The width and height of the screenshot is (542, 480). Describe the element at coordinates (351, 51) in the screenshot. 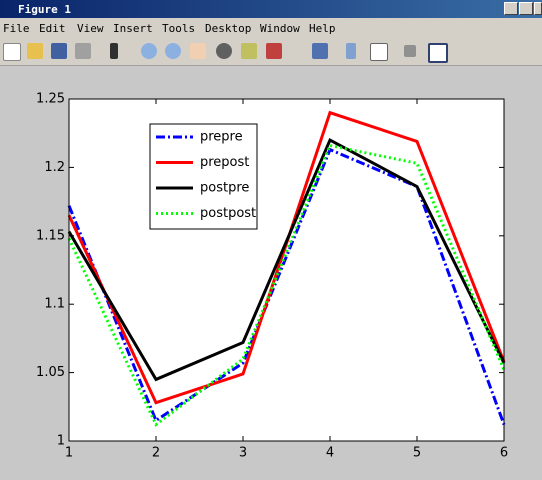

I see `colorbar-button` at that location.